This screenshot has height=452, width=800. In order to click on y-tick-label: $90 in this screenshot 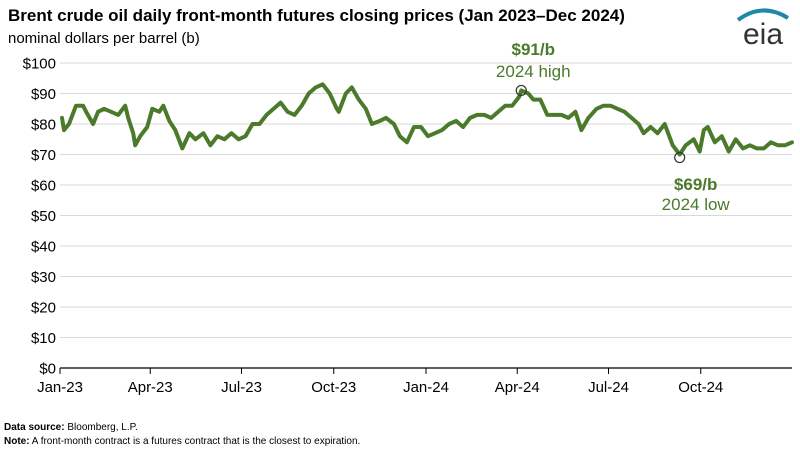, I will do `click(43, 94)`.